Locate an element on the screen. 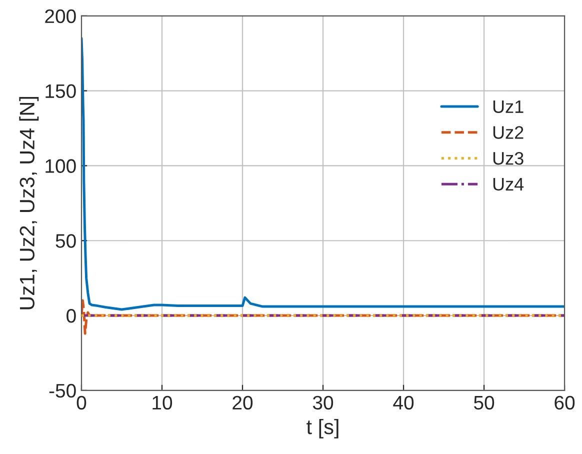 Image resolution: width=582 pixels, height=454 pixels. y-tick-label: 200 is located at coordinates (60, 16).